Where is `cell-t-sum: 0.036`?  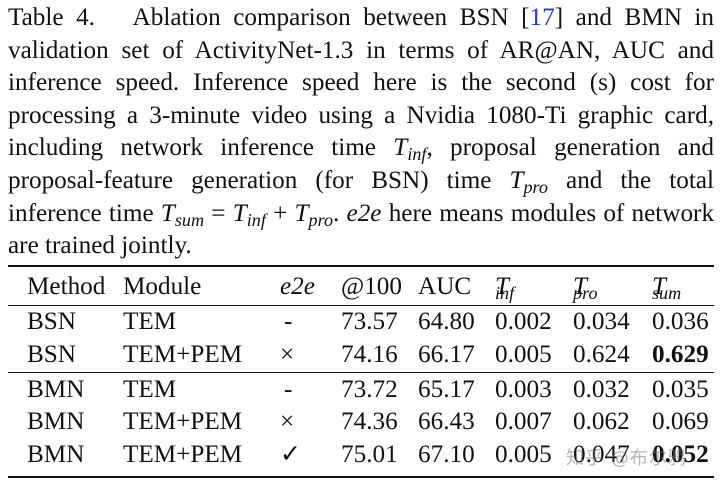
cell-t-sum: 0.036 is located at coordinates (680, 321).